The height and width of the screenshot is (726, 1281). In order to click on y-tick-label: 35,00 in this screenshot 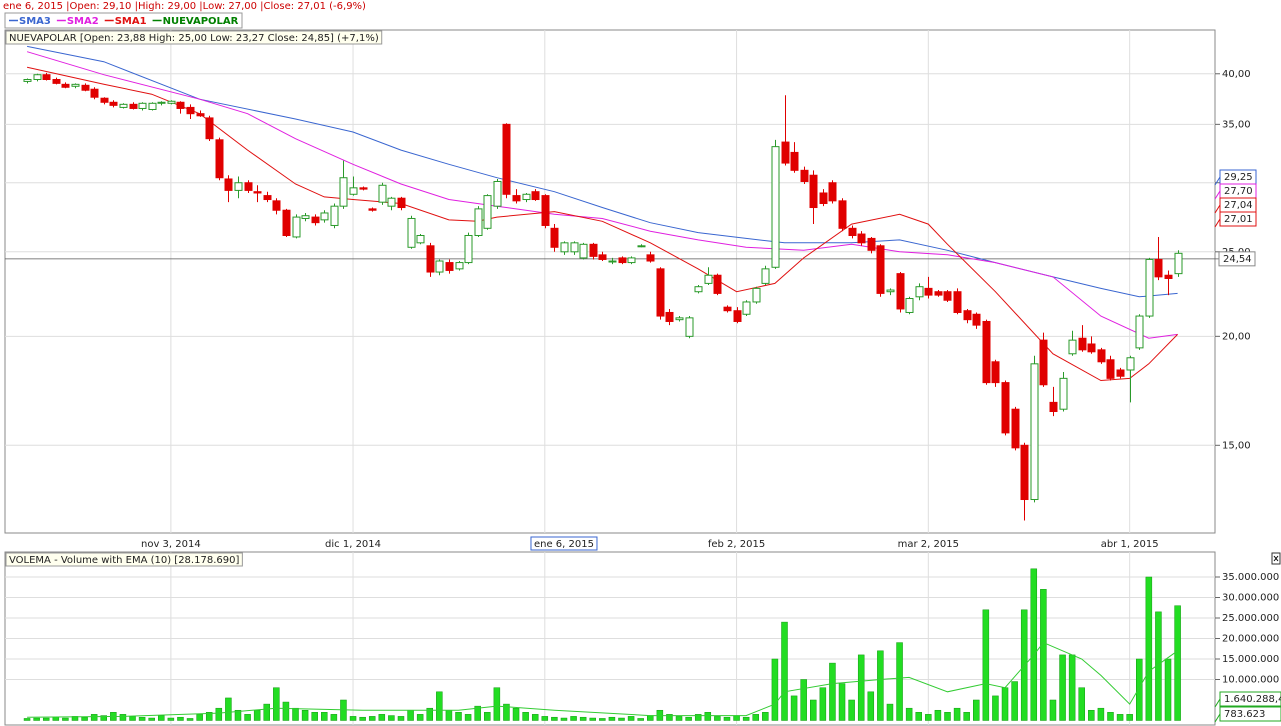, I will do `click(1236, 124)`.